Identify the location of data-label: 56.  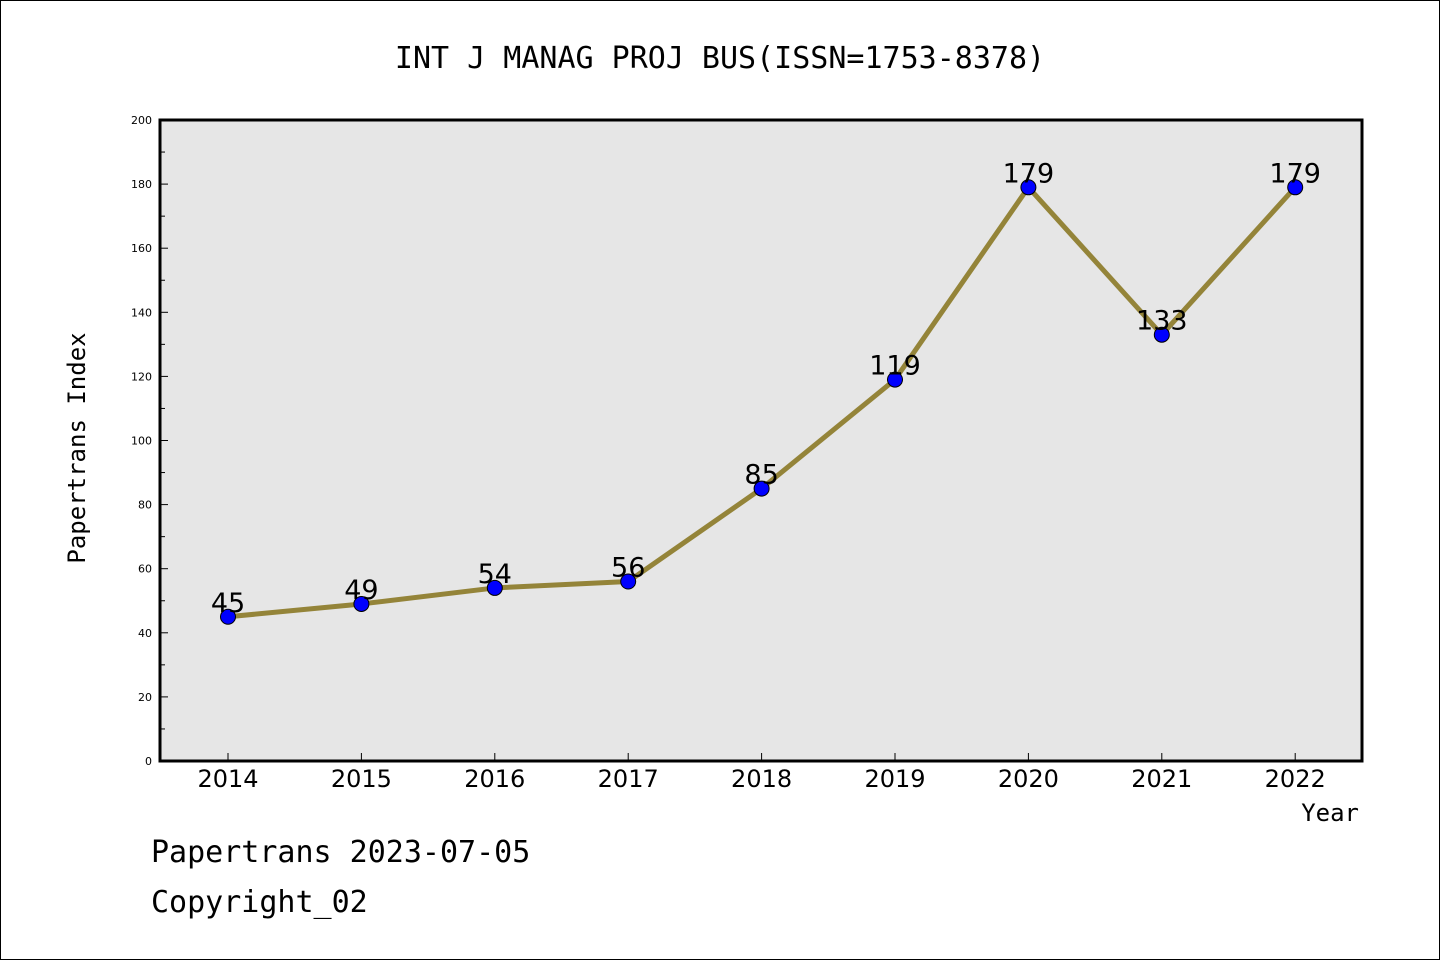
(628, 568).